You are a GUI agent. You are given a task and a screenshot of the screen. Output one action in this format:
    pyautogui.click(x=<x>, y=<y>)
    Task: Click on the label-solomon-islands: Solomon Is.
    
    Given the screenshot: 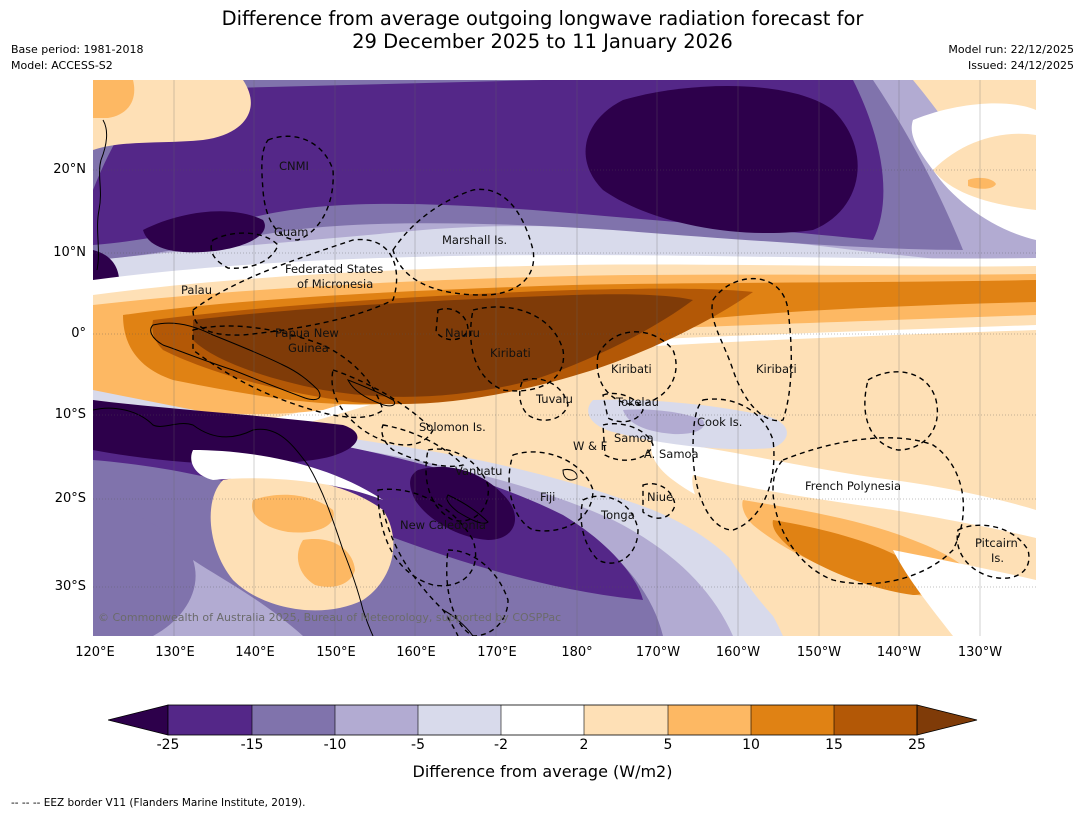 What is the action you would take?
    pyautogui.click(x=452, y=427)
    